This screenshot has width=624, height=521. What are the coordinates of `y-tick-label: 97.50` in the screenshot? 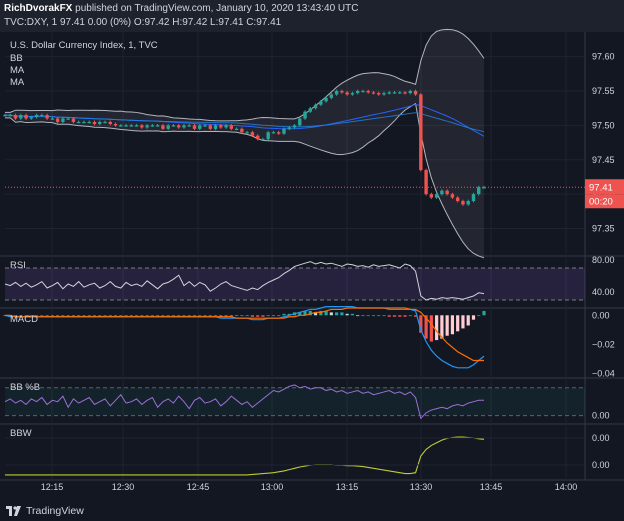 It's located at (603, 125).